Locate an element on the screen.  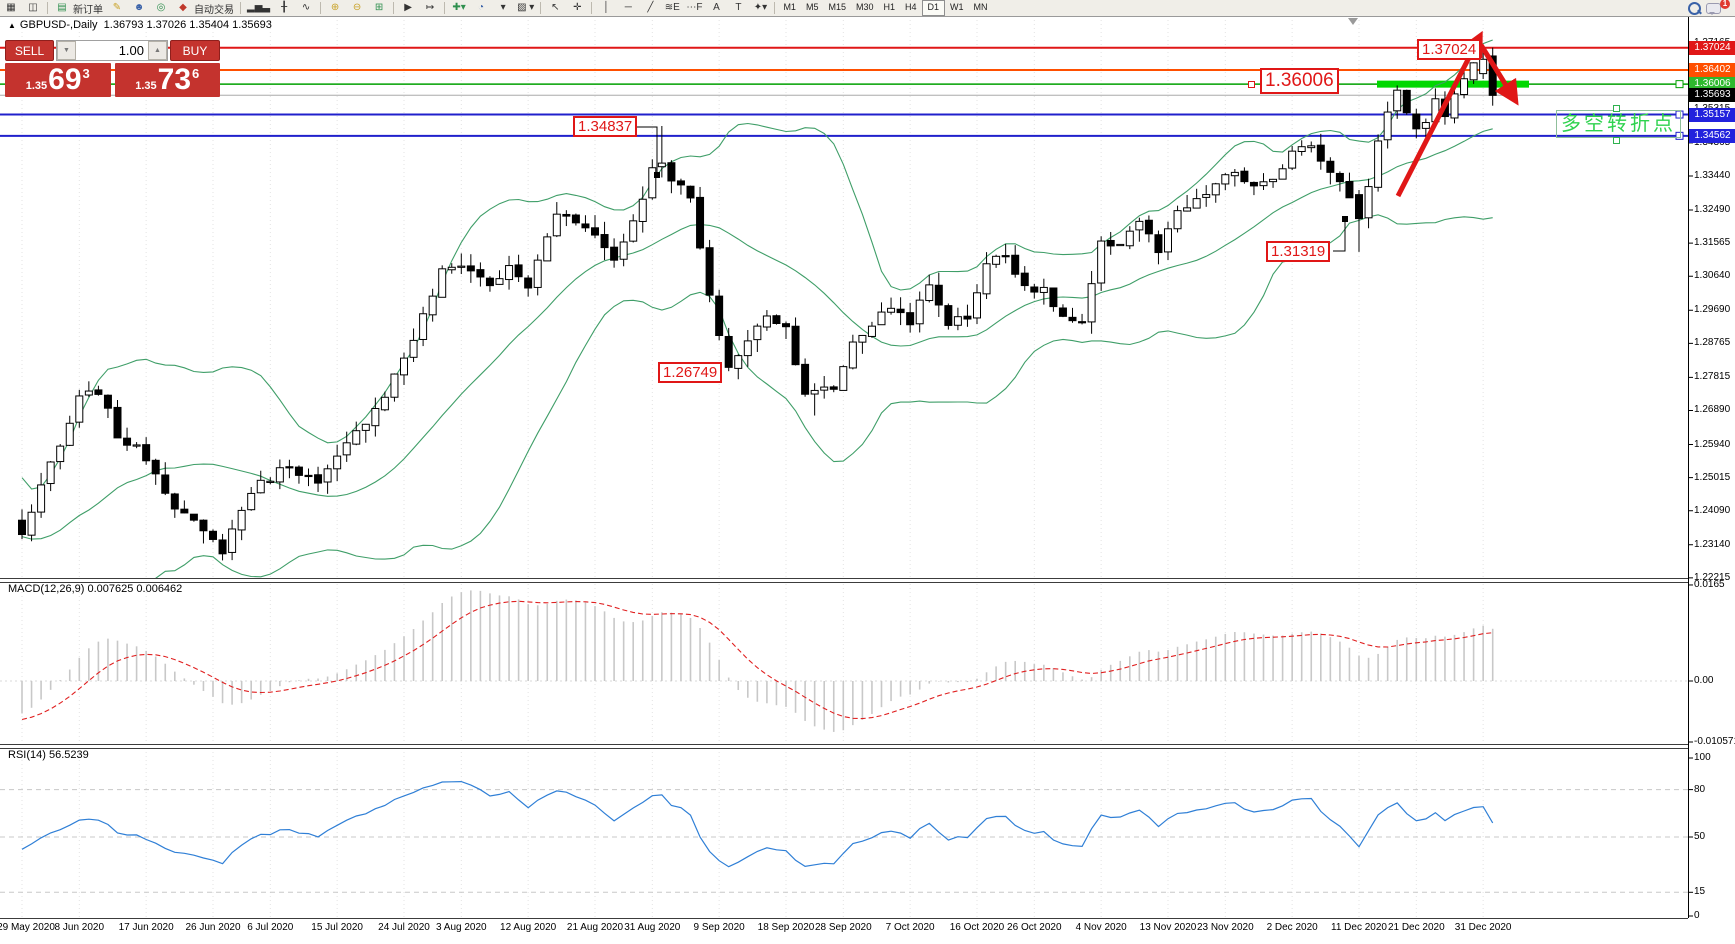
sell-price-display: 1.35 69 3 is located at coordinates (58, 80).